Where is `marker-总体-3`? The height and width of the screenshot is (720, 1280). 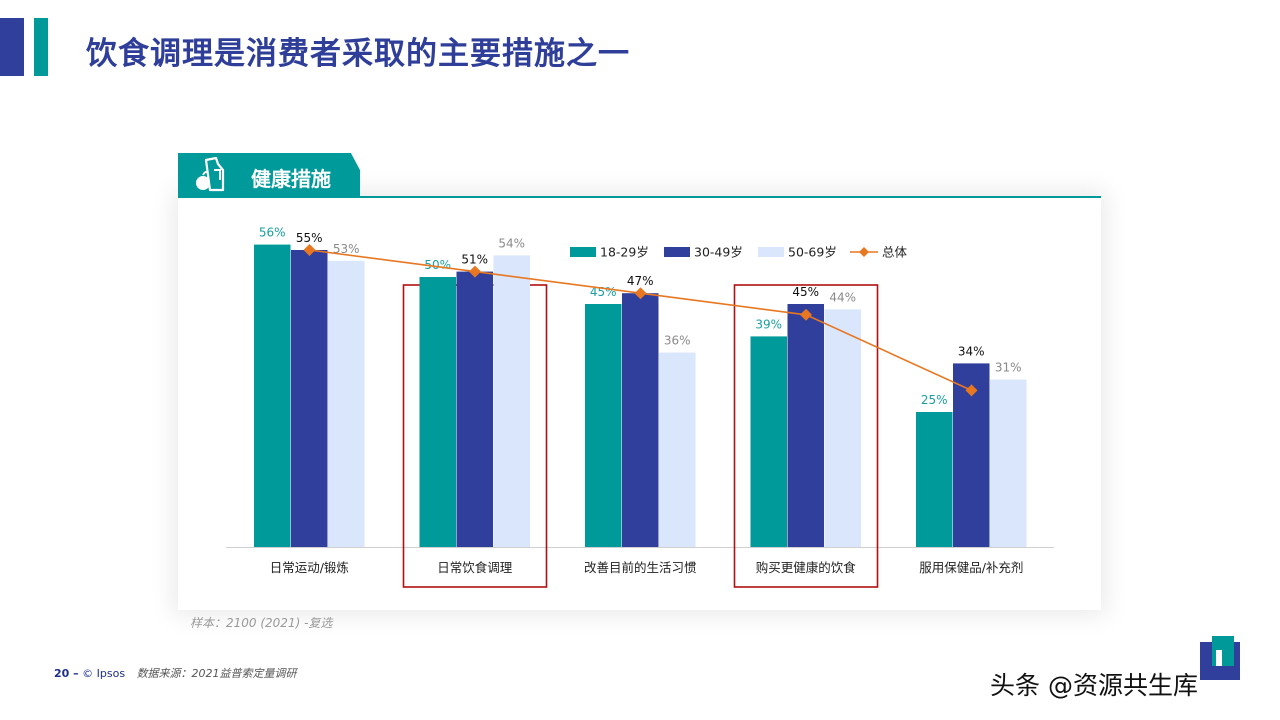 marker-总体-3 is located at coordinates (640, 293).